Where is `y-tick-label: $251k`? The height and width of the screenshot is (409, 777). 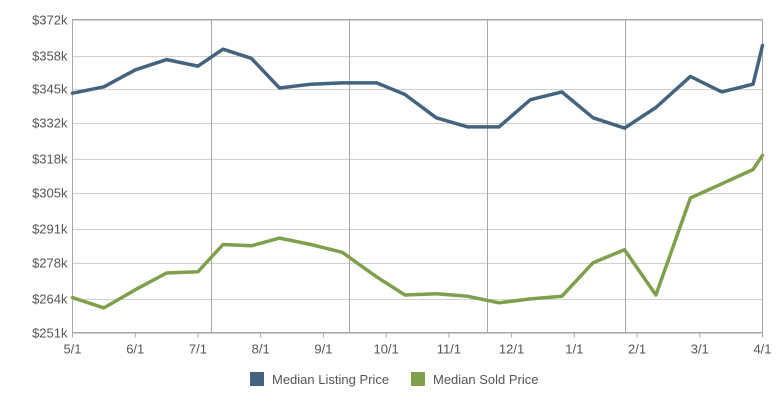
y-tick-label: $251k is located at coordinates (50, 333).